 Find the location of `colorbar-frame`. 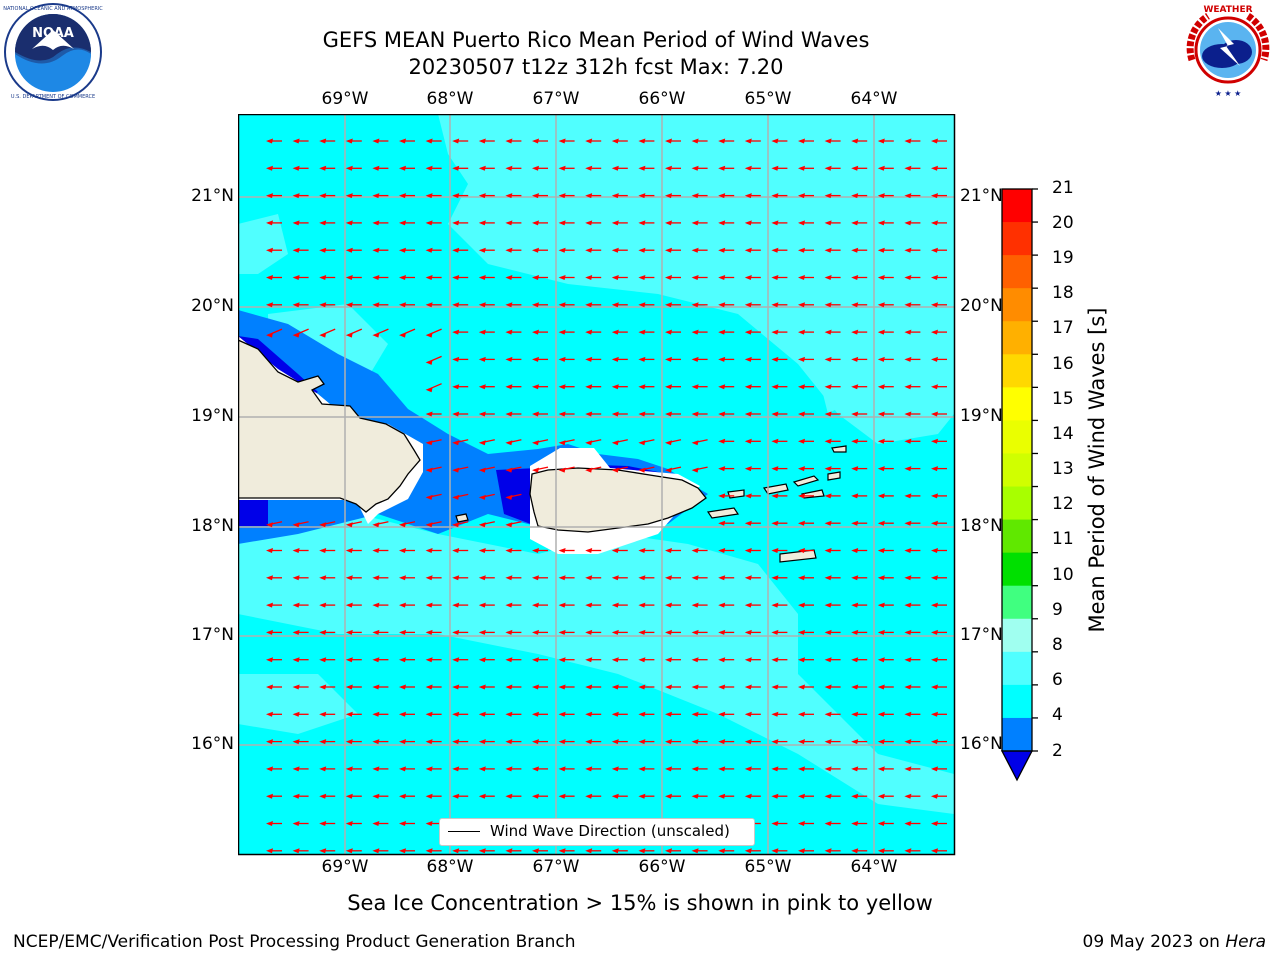

colorbar-frame is located at coordinates (1017, 470).